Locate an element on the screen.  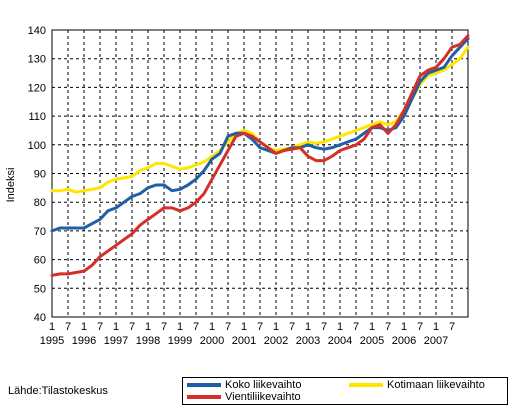
y-tick-label: 120 is located at coordinates (37, 88).